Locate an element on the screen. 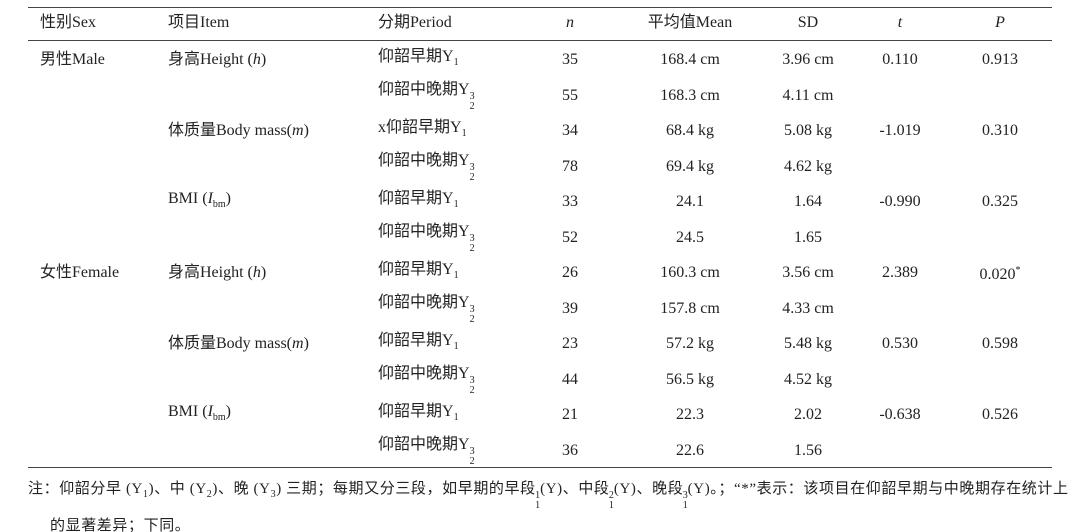 Image resolution: width=1080 pixels, height=532 pixels. n-cell: 44 is located at coordinates (570, 379).